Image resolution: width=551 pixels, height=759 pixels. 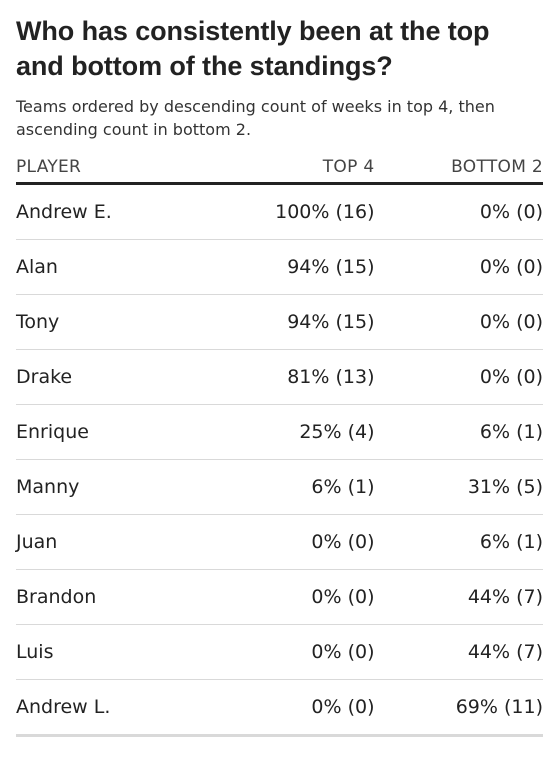 What do you see at coordinates (111, 377) in the screenshot?
I see `player-name-cell: Drake` at bounding box center [111, 377].